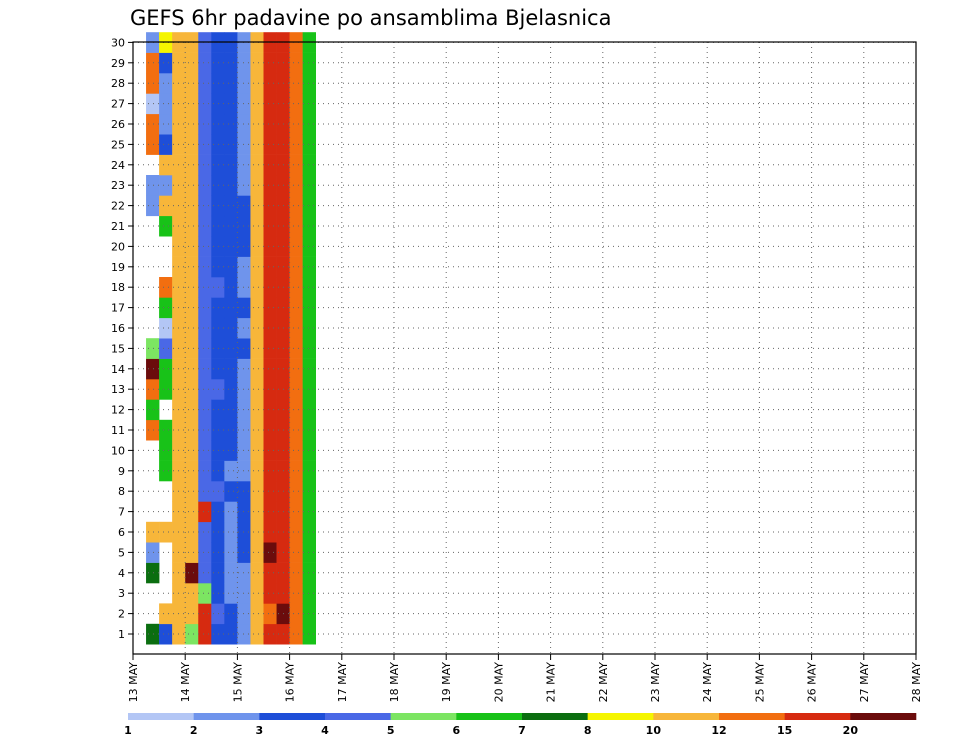 This screenshot has height=742, width=960. Describe the element at coordinates (118, 348) in the screenshot. I see `y-tick-label: 15` at that location.